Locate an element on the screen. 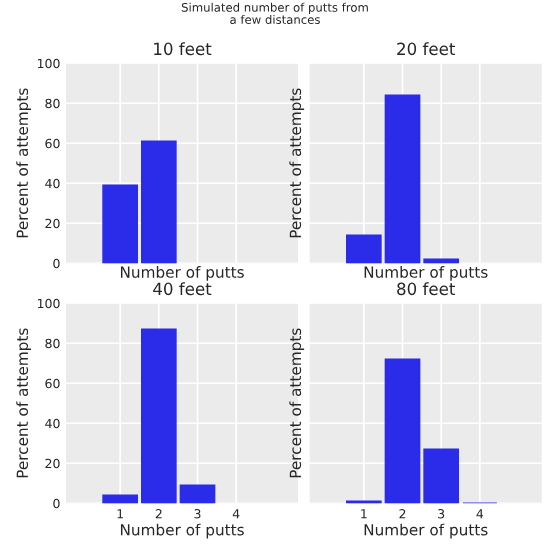 Image resolution: width=550 pixels, height=550 pixels. chart-title: 40 feet is located at coordinates (182, 289).